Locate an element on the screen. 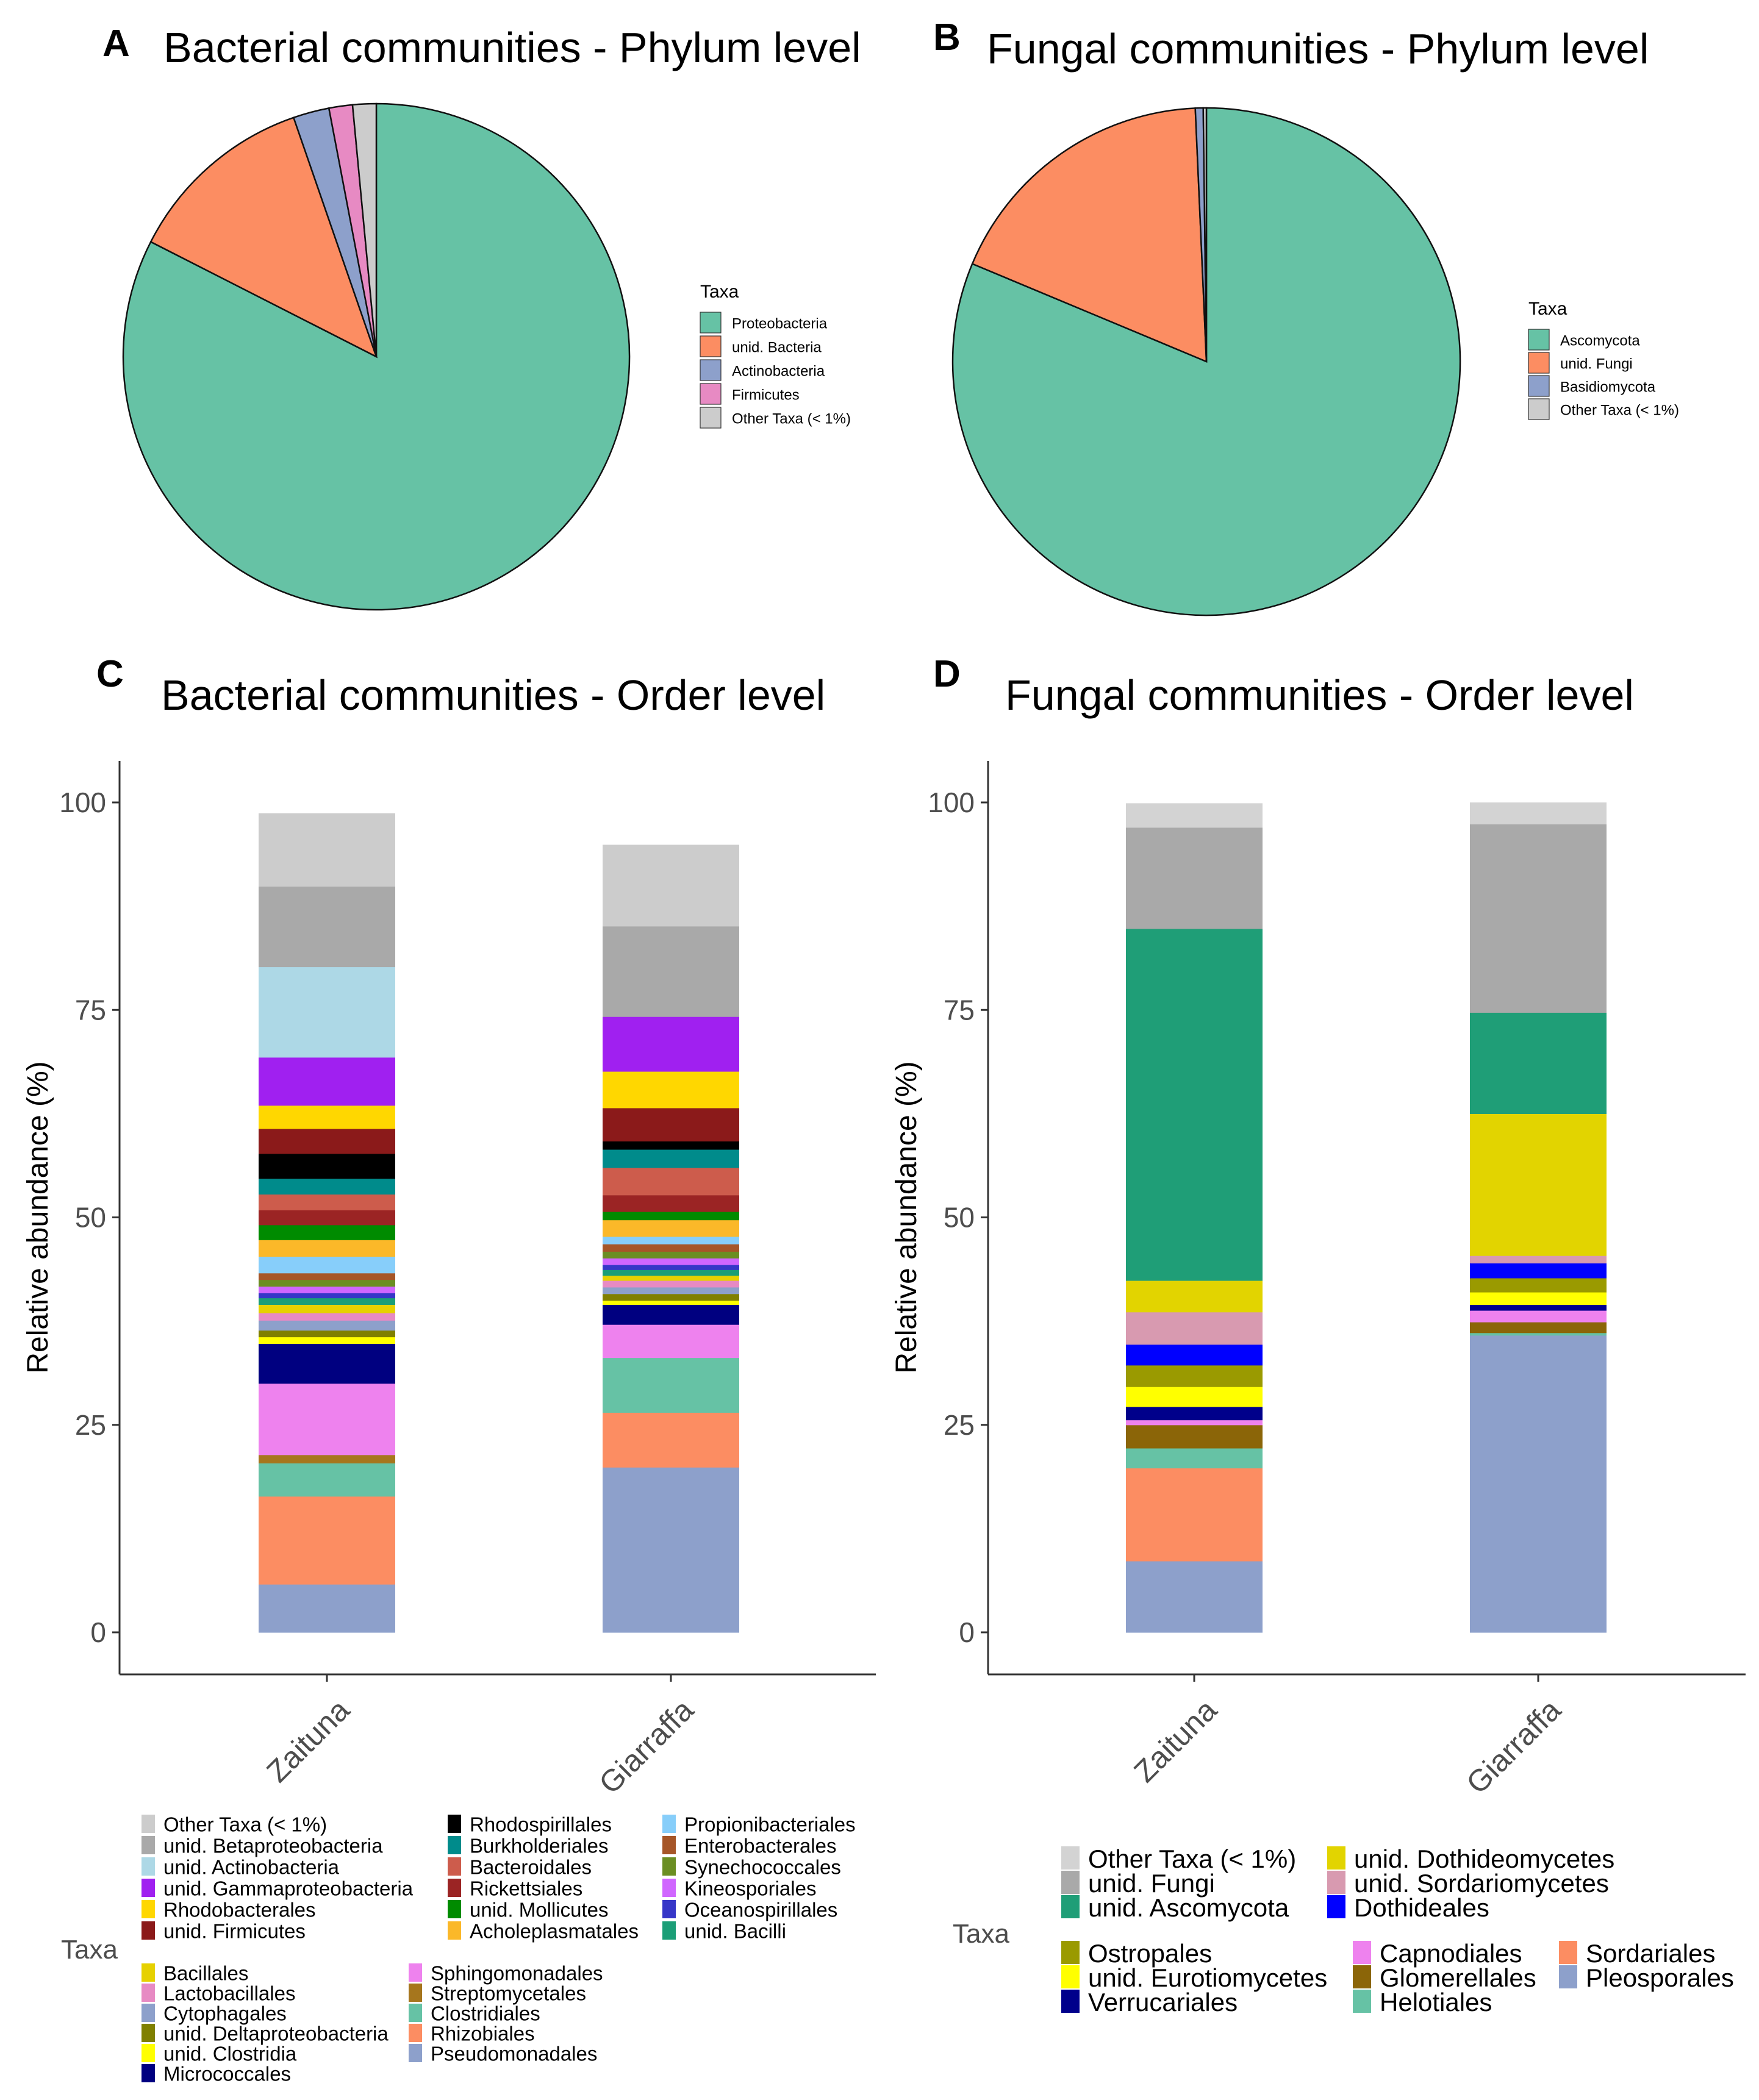  chart-d-bar-giarraffa-verrucariales is located at coordinates (1538, 1307).